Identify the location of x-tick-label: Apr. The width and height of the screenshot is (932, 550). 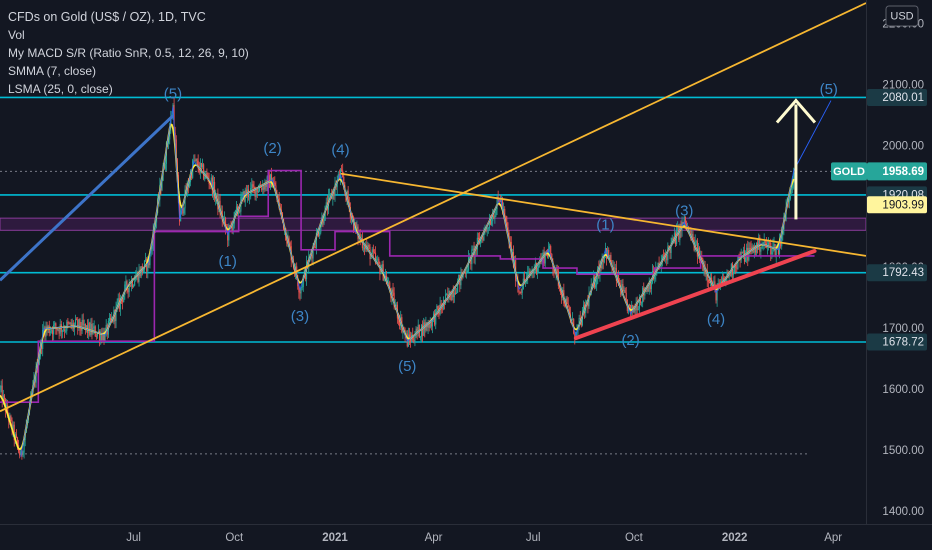
(434, 538).